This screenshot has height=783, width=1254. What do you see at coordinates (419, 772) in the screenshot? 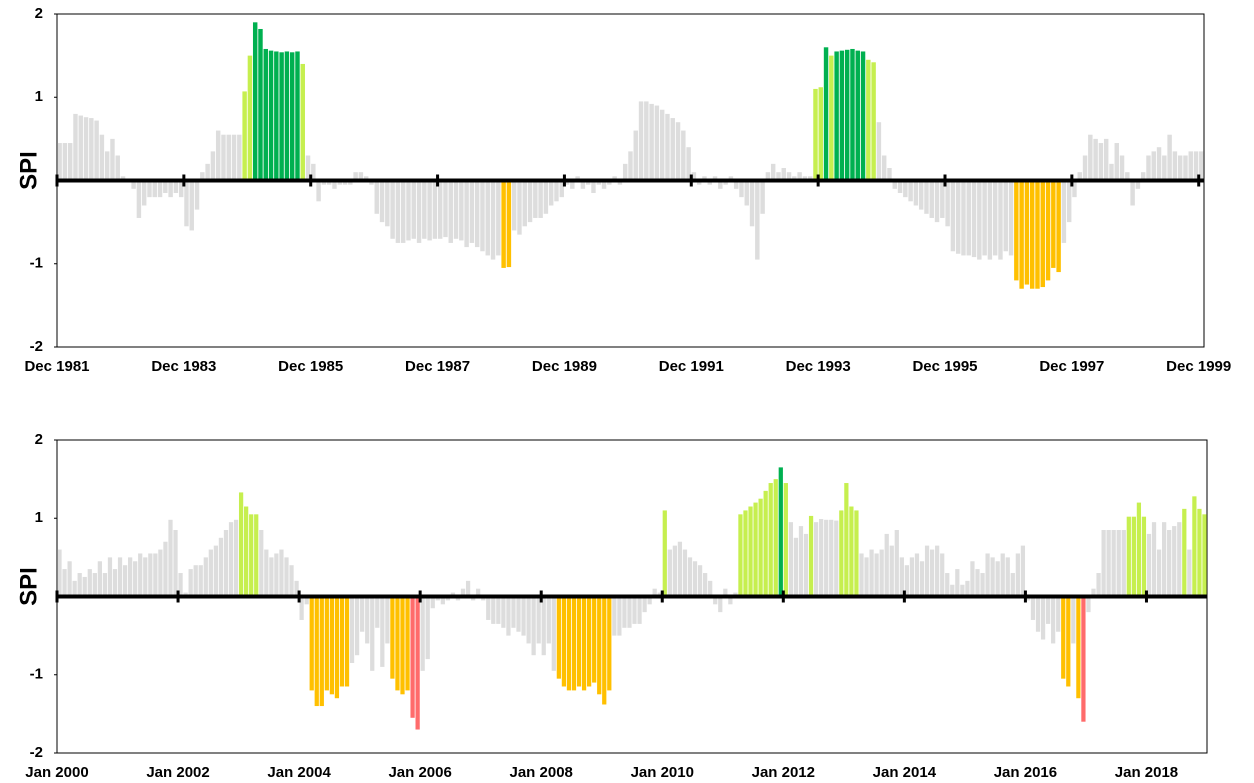
I see `x-tick-label: Jan 2006` at bounding box center [419, 772].